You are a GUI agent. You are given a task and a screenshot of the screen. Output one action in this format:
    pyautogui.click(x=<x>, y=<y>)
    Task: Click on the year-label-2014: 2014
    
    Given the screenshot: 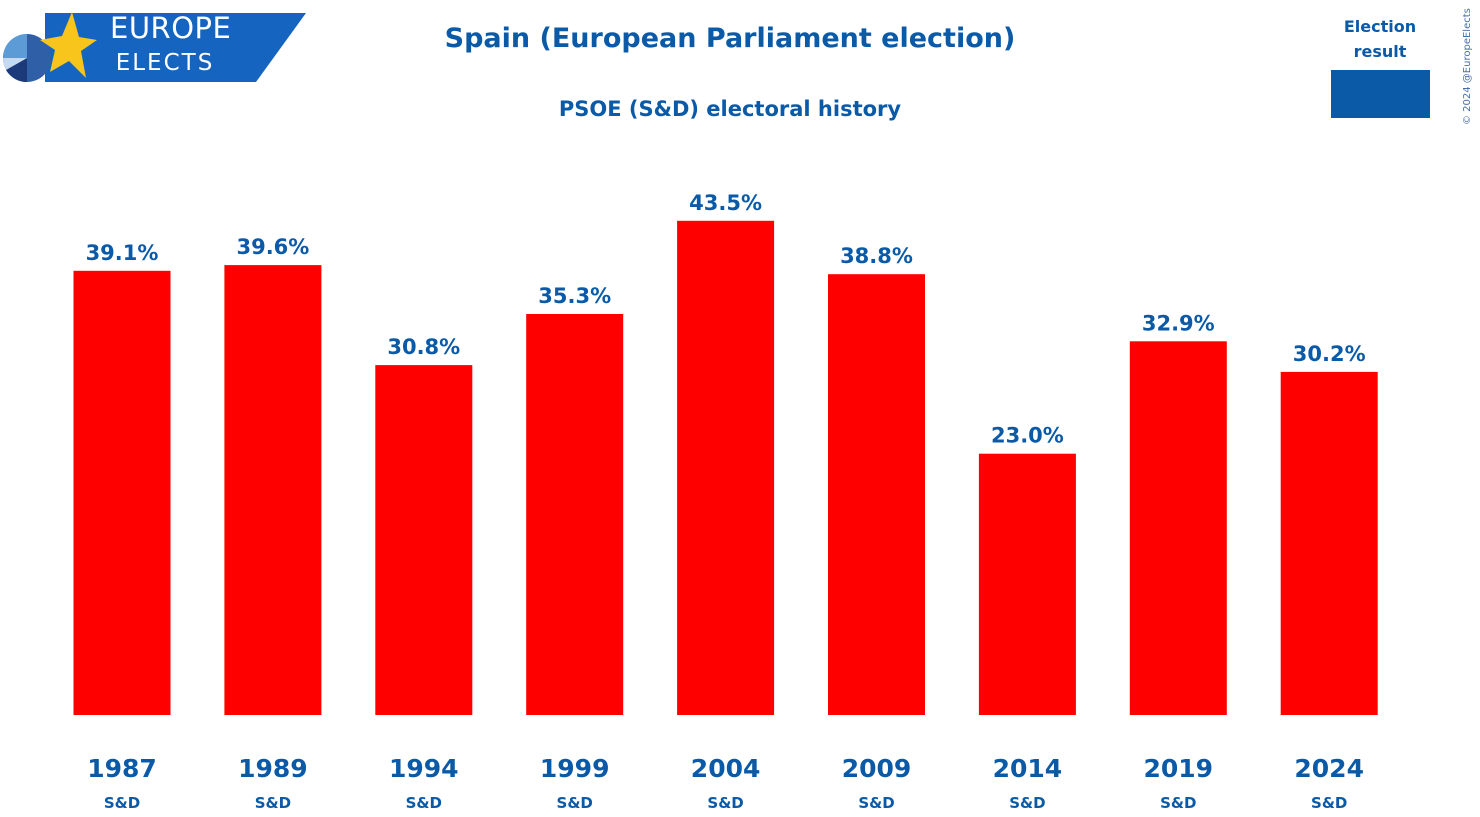 What is the action you would take?
    pyautogui.click(x=1028, y=768)
    